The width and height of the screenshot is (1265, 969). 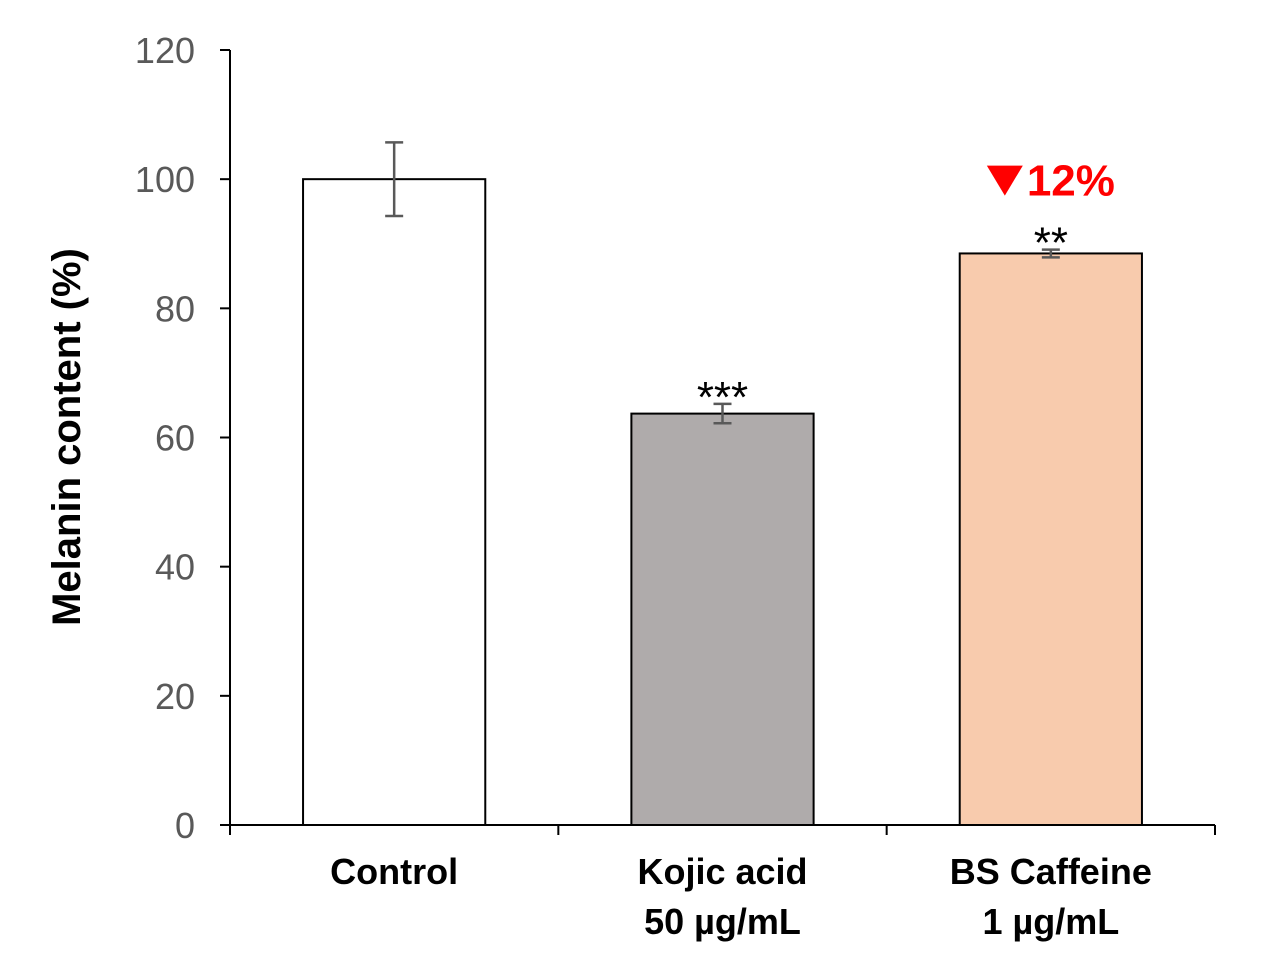 What do you see at coordinates (175, 567) in the screenshot?
I see `y-tick-label: 40` at bounding box center [175, 567].